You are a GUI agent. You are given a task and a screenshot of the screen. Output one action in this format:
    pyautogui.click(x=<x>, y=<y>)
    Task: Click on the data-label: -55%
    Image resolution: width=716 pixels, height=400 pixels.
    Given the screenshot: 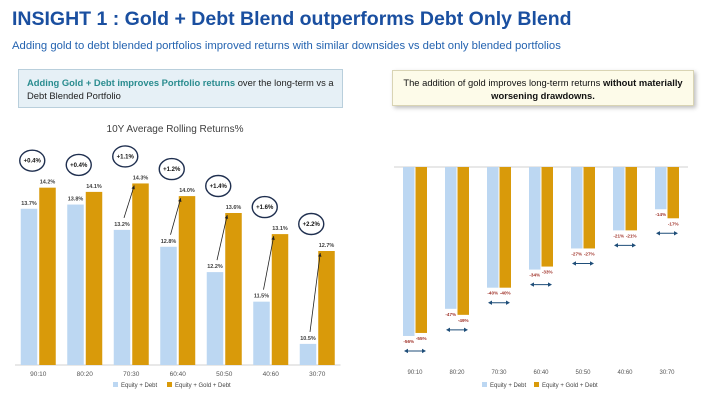 What is the action you would take?
    pyautogui.click(x=421, y=338)
    